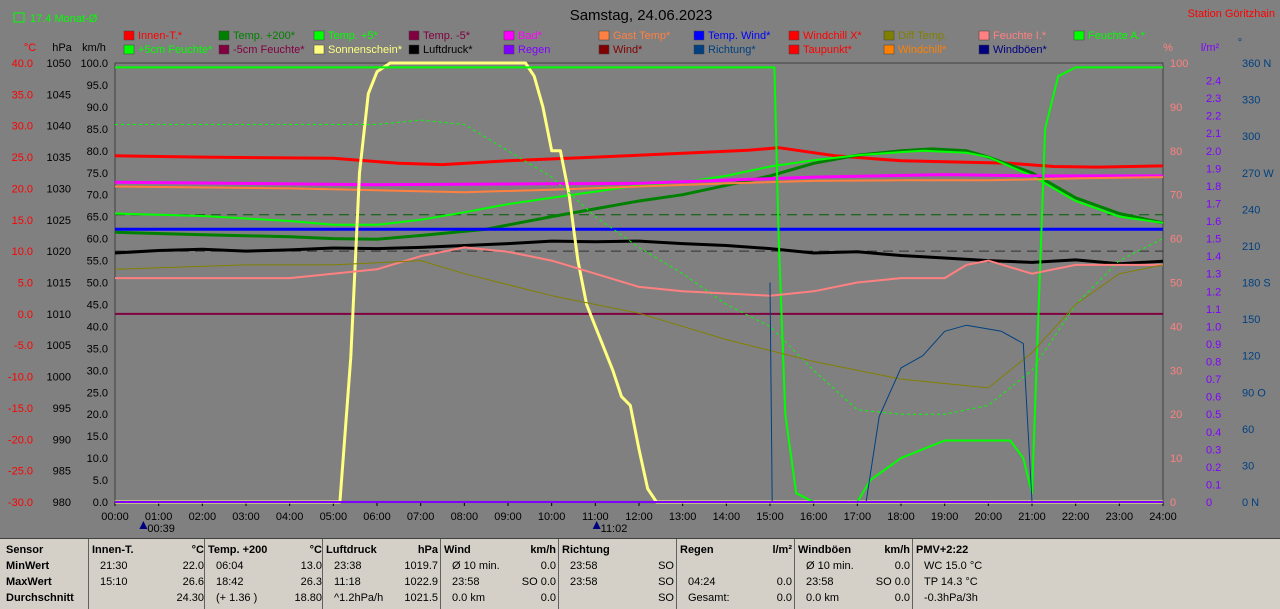 Image resolution: width=1280 pixels, height=609 pixels. Describe the element at coordinates (1256, 64) in the screenshot. I see `direction-tick: 360 N` at that location.